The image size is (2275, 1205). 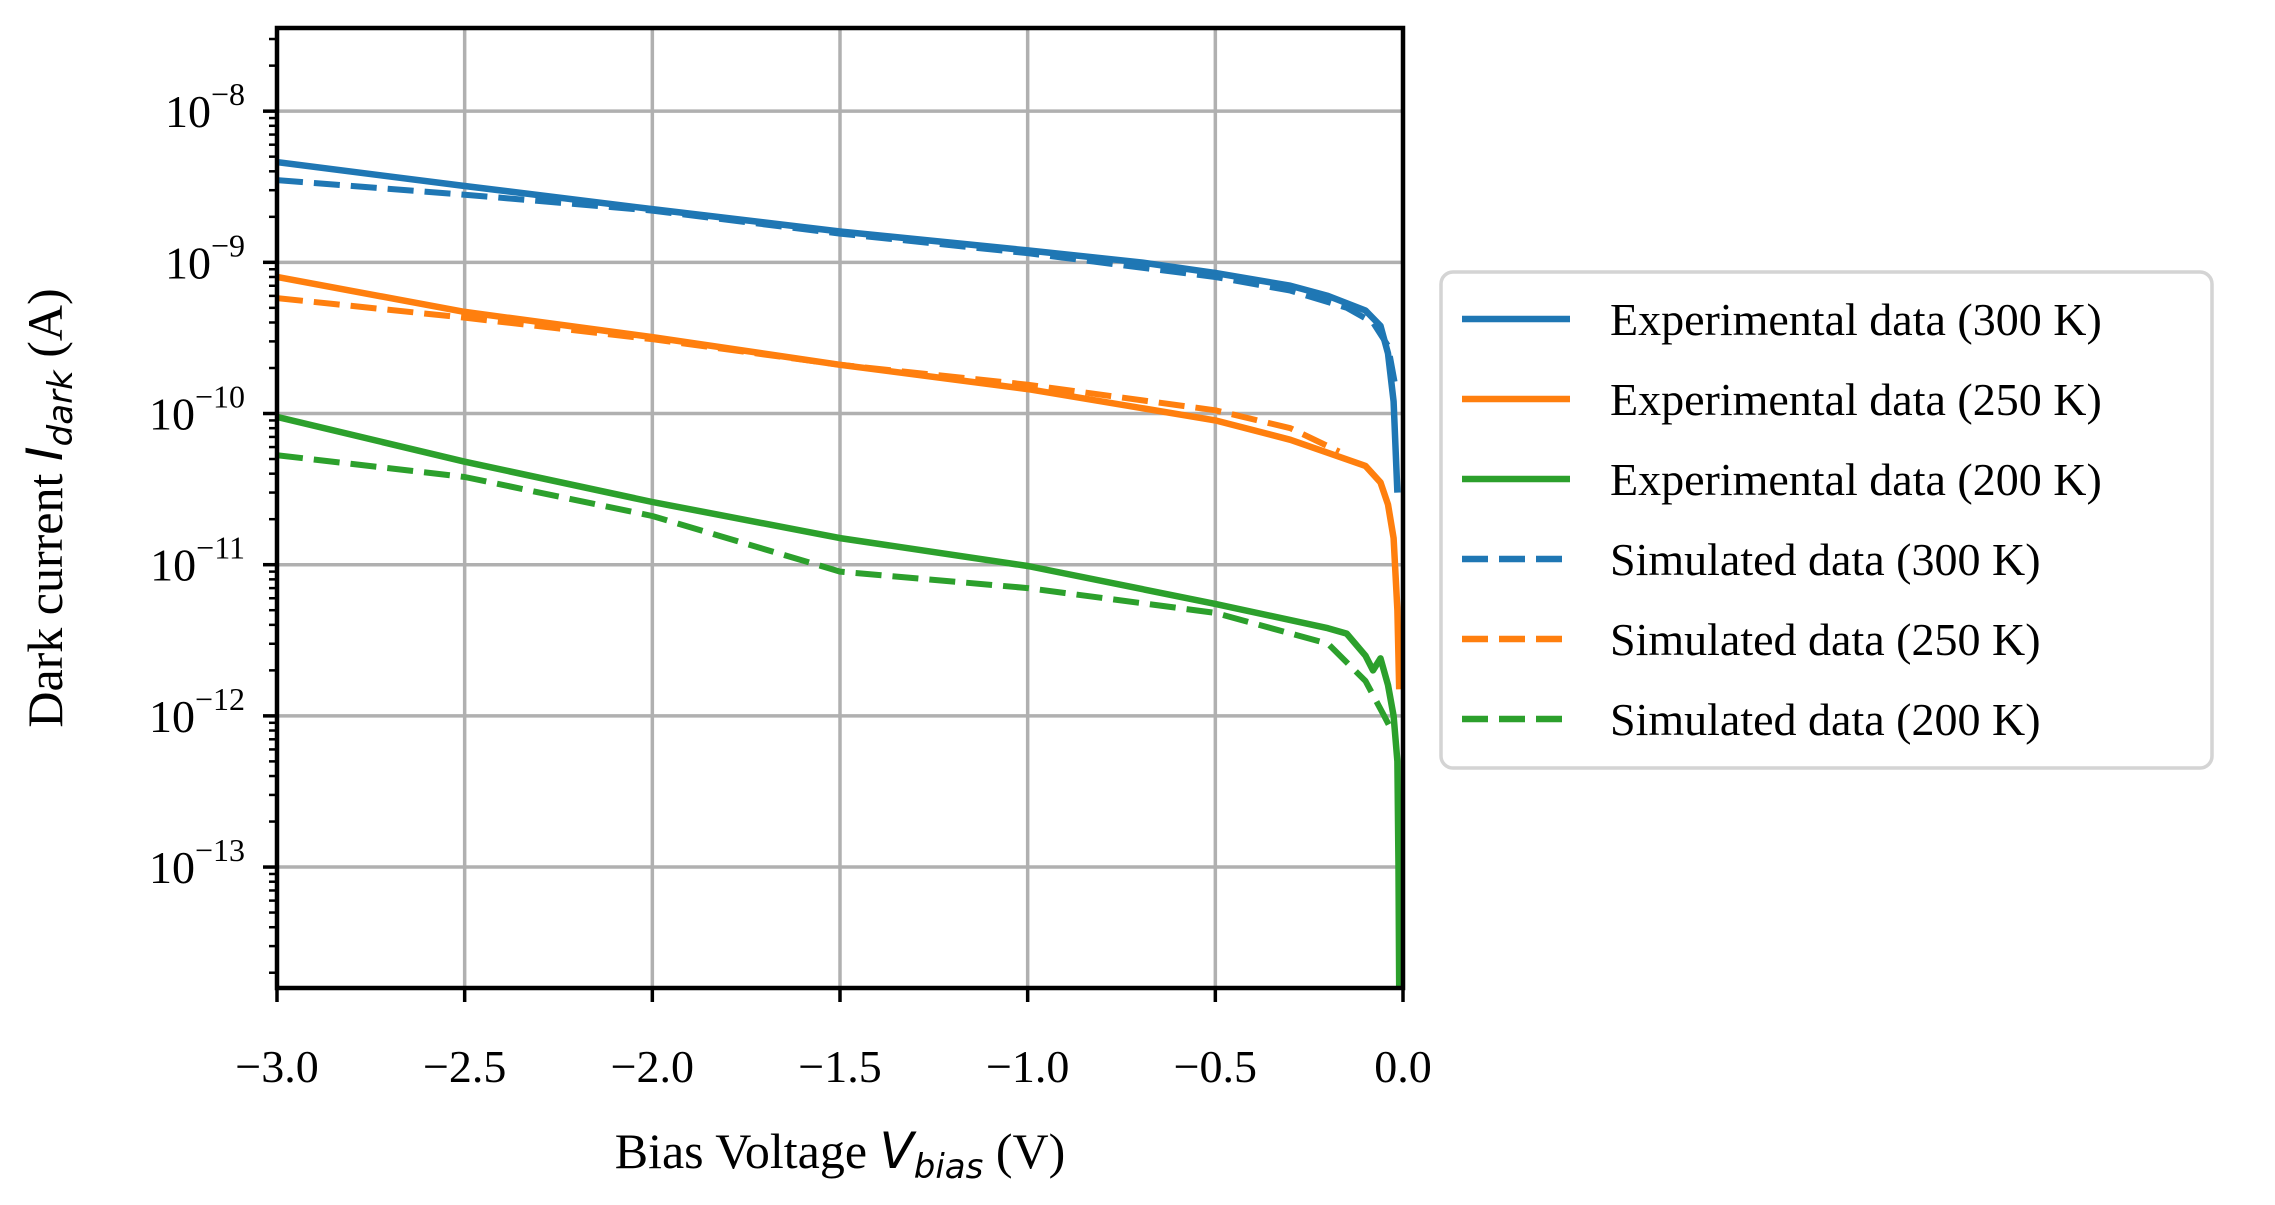 I want to click on x-tick-label: −1.0, so click(x=1027, y=1066).